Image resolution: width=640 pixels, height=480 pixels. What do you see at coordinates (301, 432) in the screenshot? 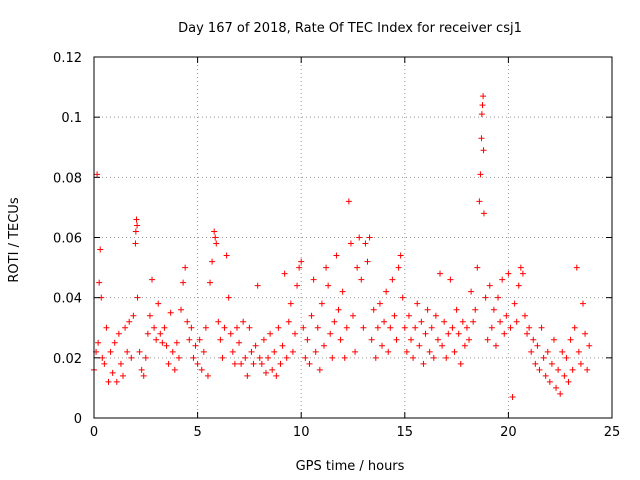
I see `x-tick-label: 10` at bounding box center [301, 432].